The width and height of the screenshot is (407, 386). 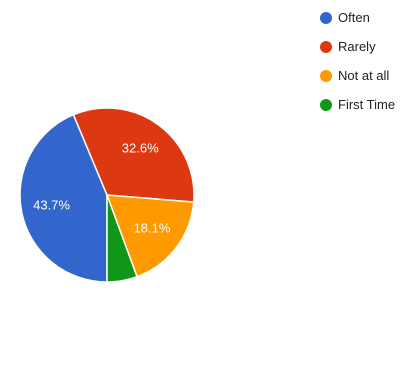 I want to click on legend-item-often: Often, so click(x=357, y=17).